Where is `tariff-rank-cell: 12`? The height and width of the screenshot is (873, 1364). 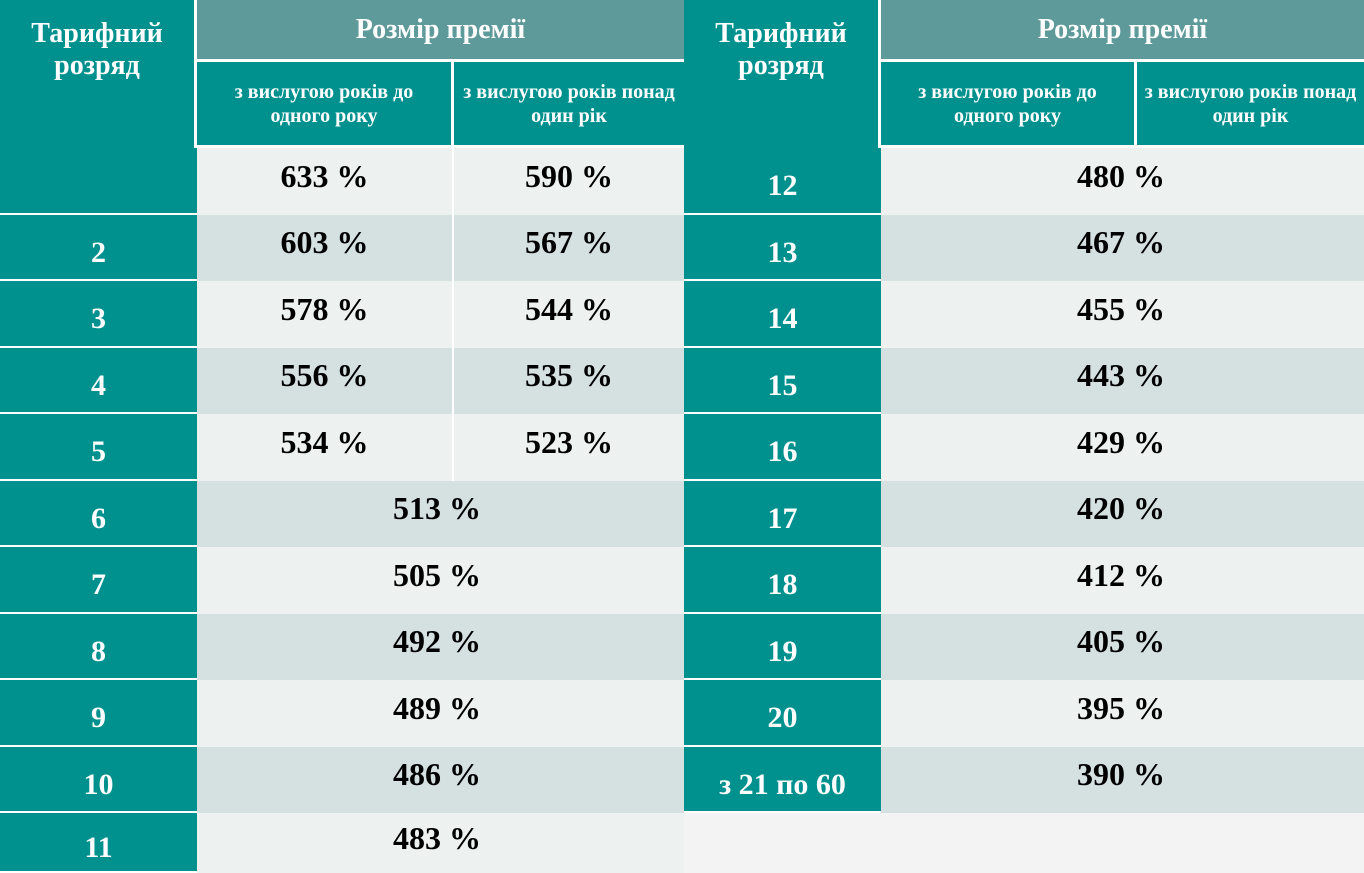 tariff-rank-cell: 12 is located at coordinates (782, 181).